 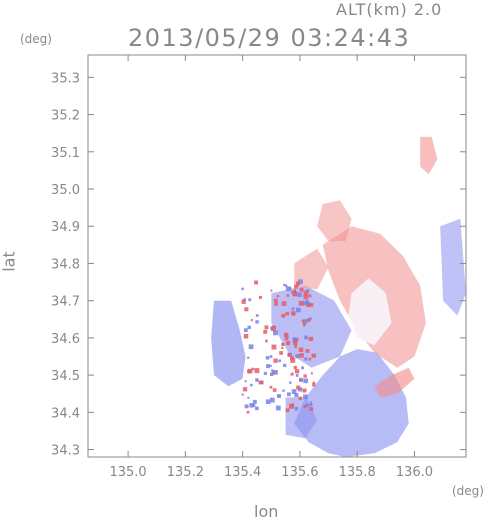 What do you see at coordinates (429, 155) in the screenshot?
I see `echo-region-island-pink` at bounding box center [429, 155].